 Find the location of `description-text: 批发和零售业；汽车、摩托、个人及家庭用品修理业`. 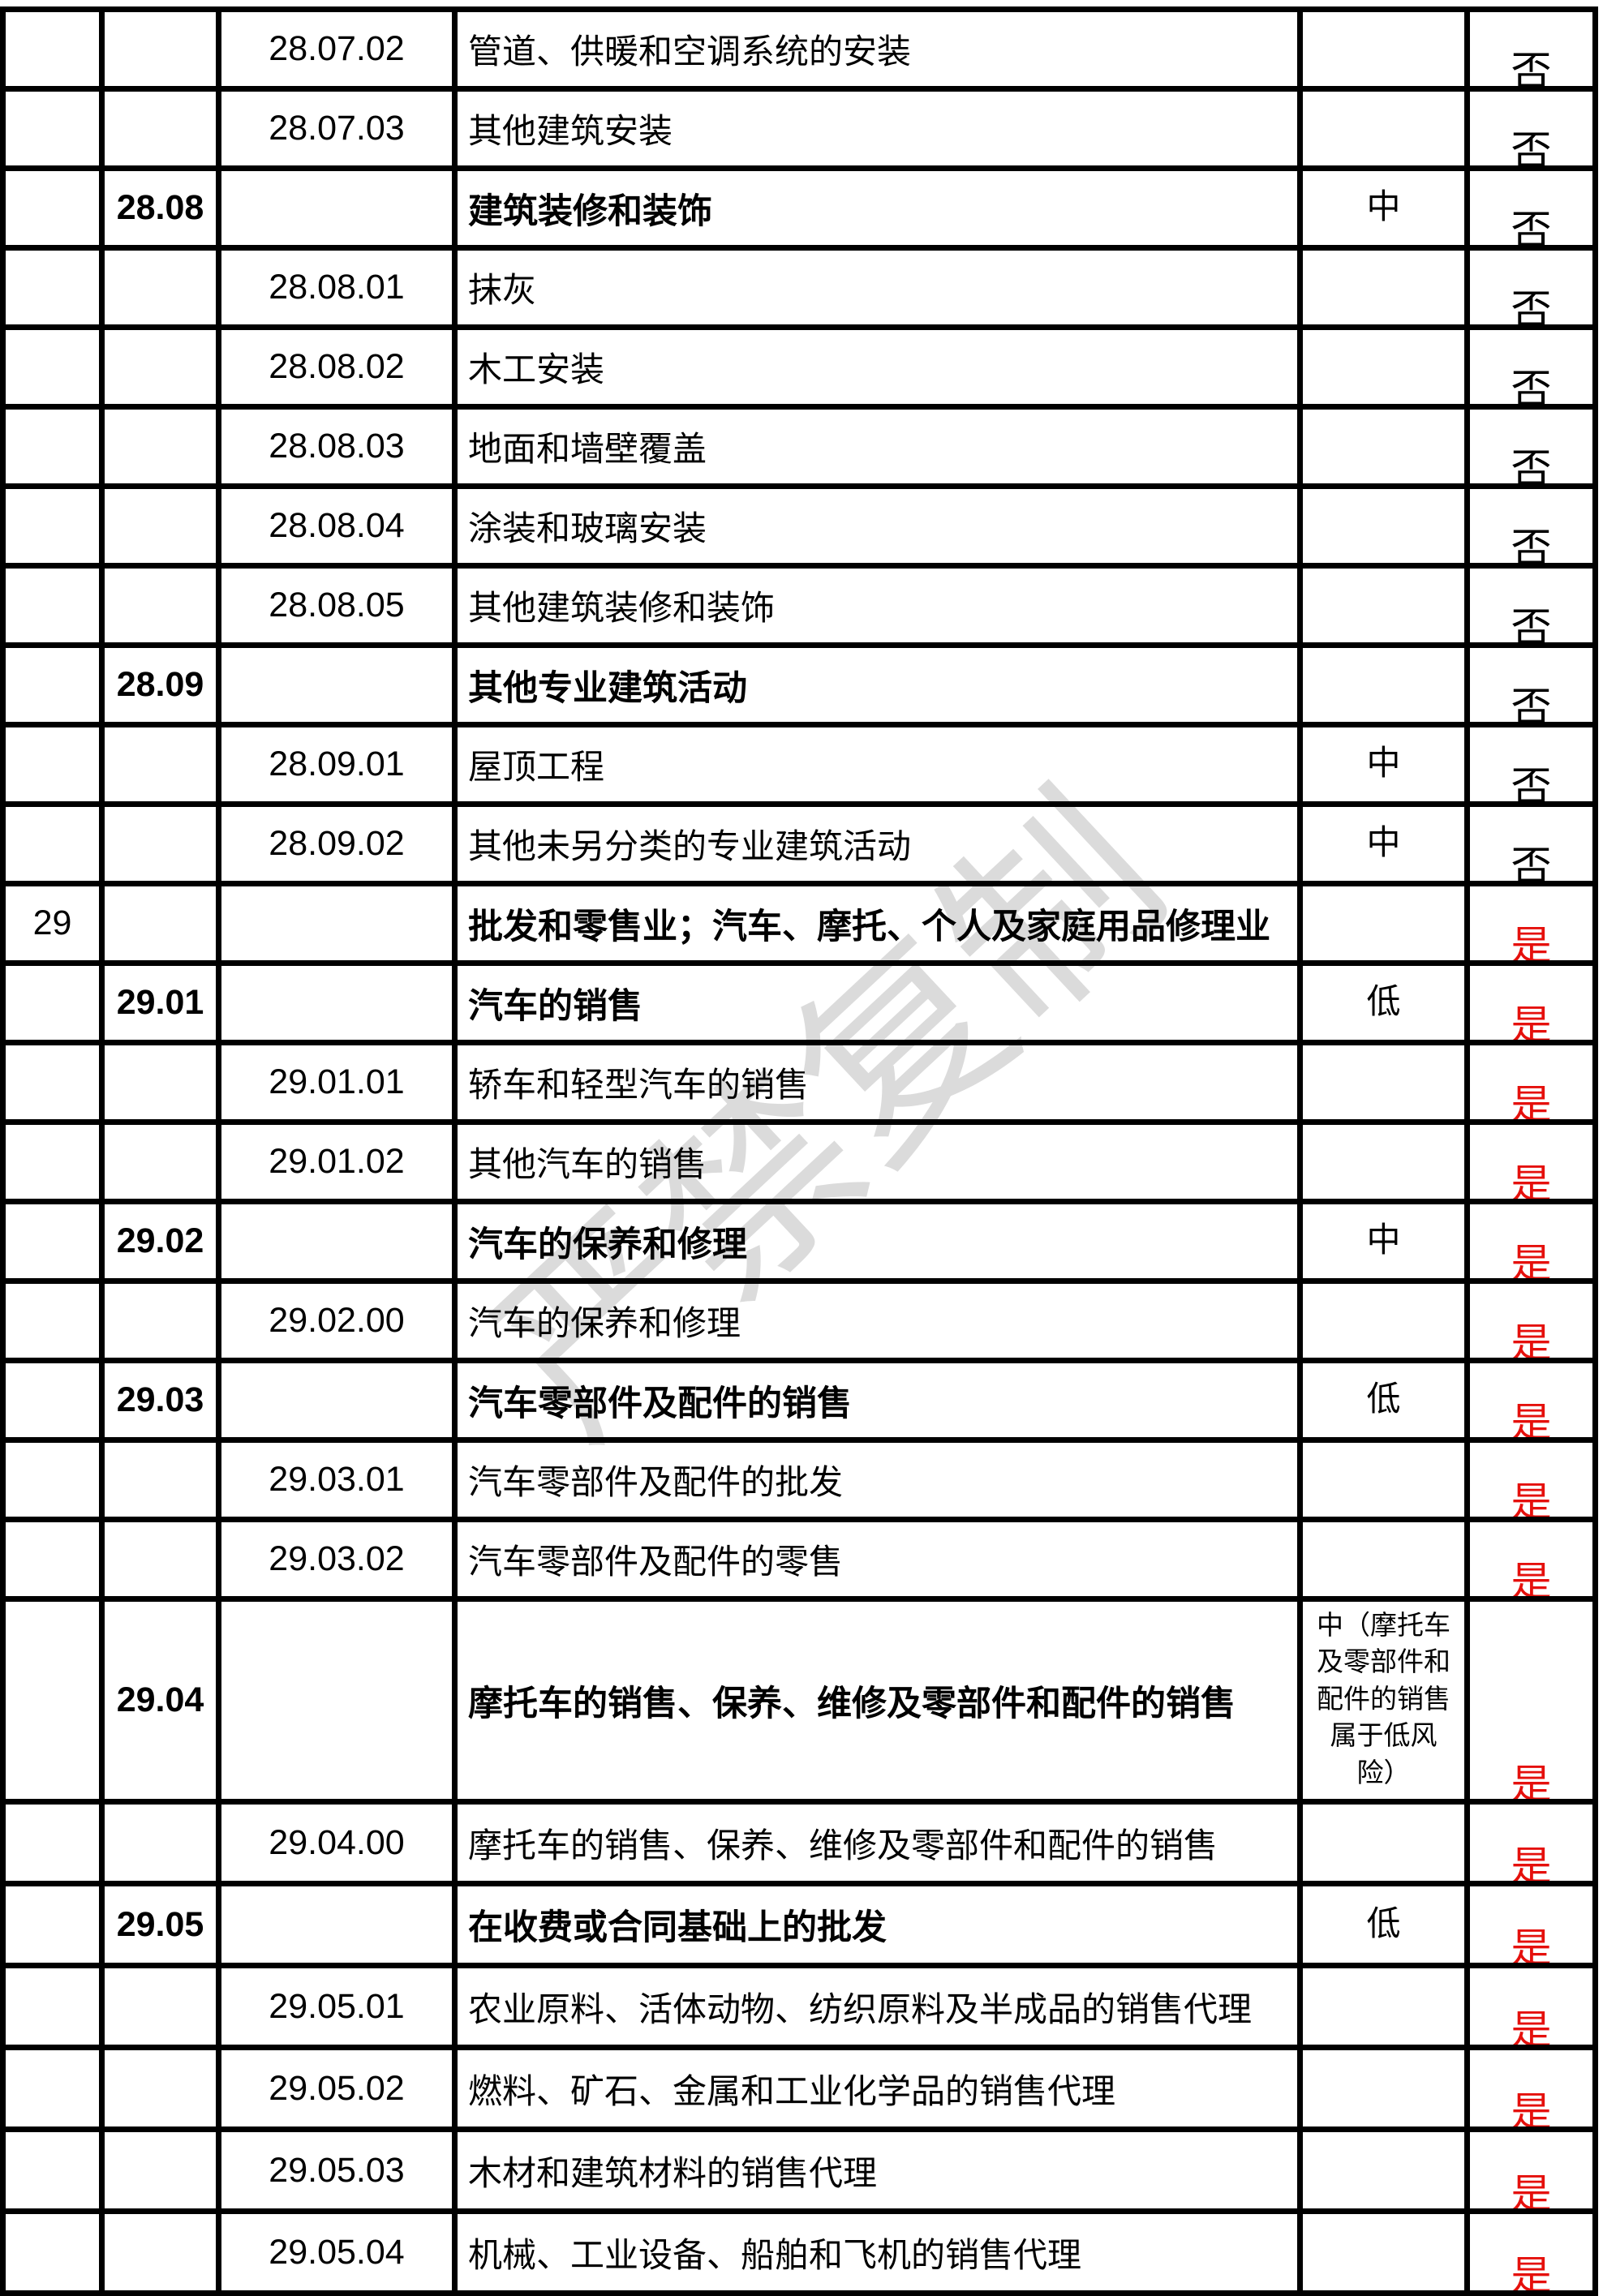

description-text: 批发和零售业；汽车、摩托、个人及家庭用品修理业 is located at coordinates (869, 927).